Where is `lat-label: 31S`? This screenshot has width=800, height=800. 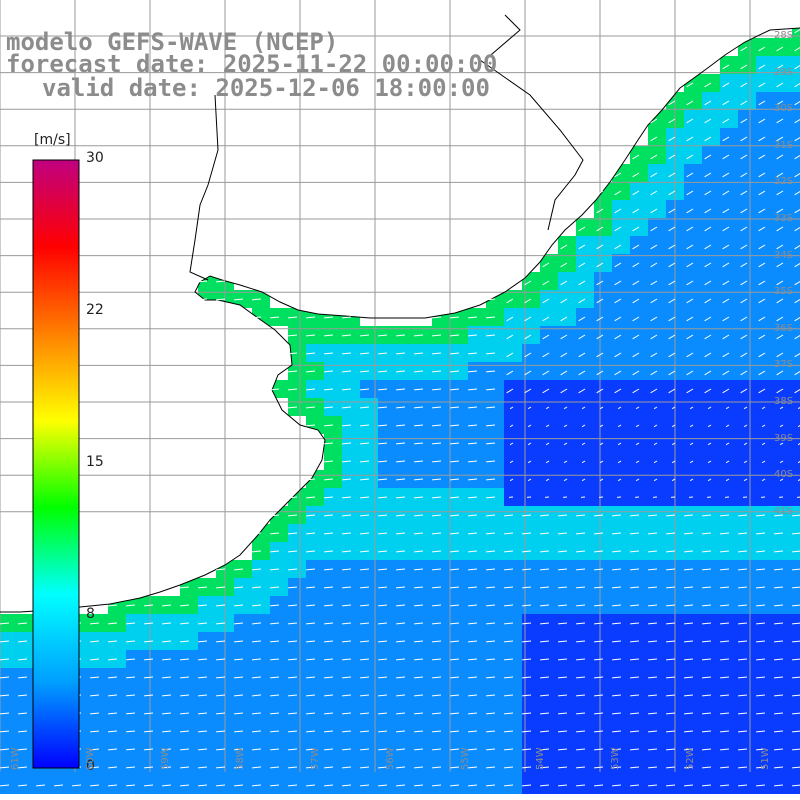 lat-label: 31S is located at coordinates (784, 145).